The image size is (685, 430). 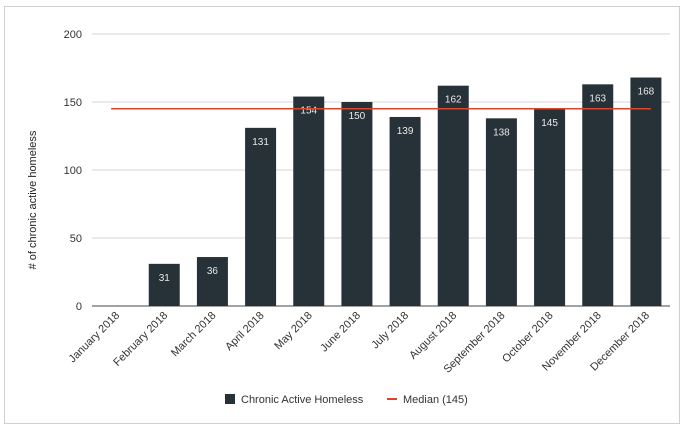 I want to click on x-tick-label: August 2018, so click(x=433, y=336).